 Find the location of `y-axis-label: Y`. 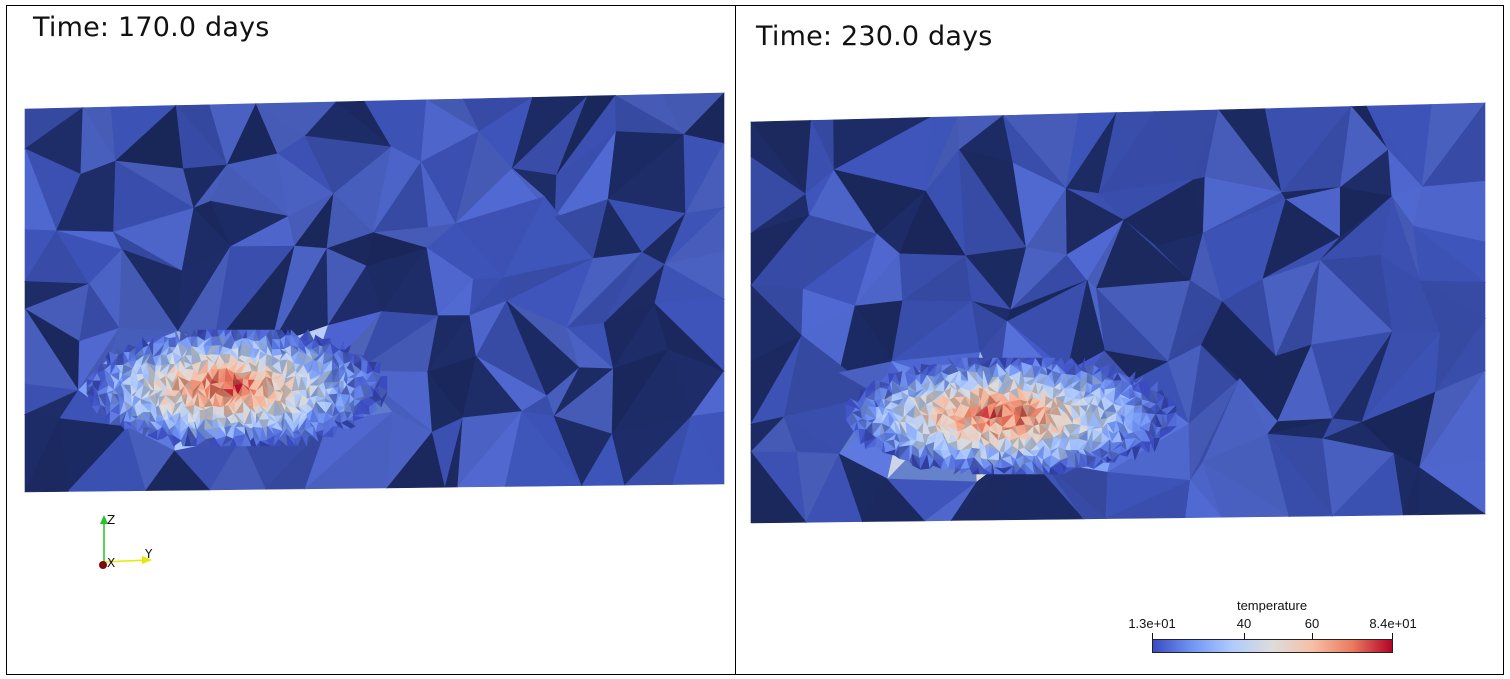

y-axis-label: Y is located at coordinates (148, 554).